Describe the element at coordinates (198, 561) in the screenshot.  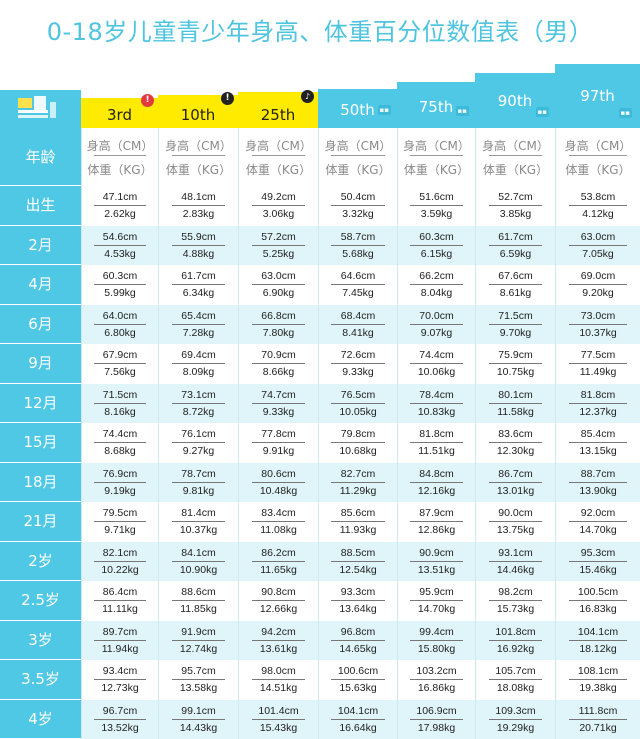
I see `value-cell: 84.1cm 10.90kg` at that location.